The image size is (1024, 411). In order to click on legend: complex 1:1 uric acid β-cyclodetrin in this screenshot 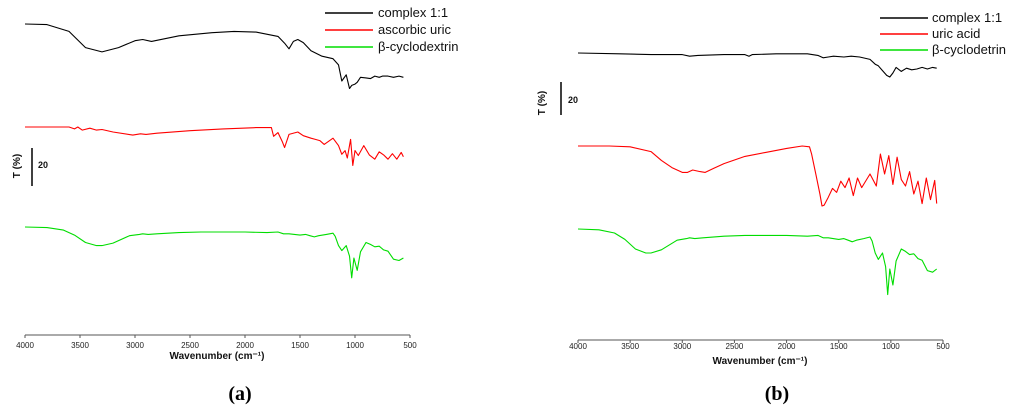, I will do `click(943, 33)`.